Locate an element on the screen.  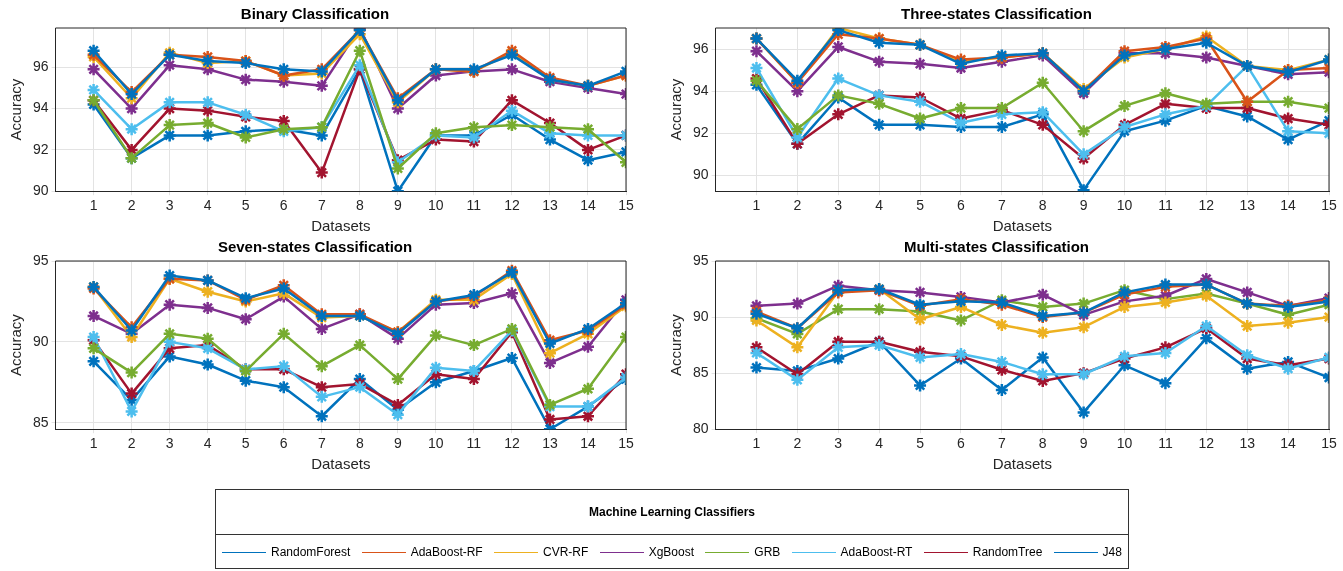
chart-title: Multi-states Classification is located at coordinates (996, 247).